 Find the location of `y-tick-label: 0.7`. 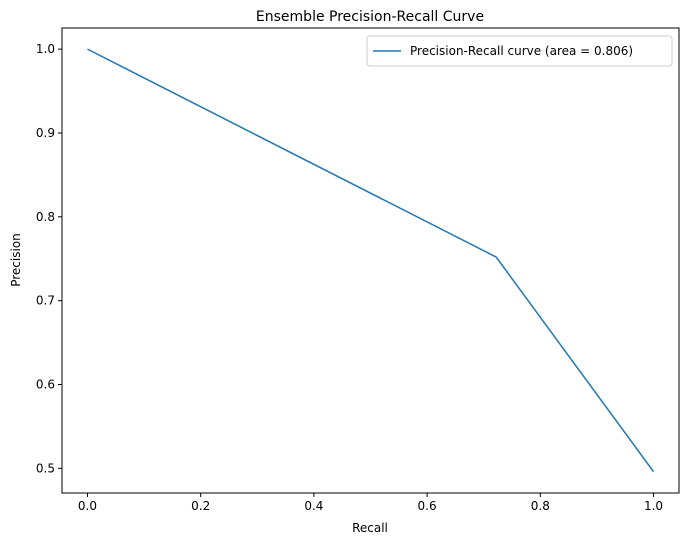

y-tick-label: 0.7 is located at coordinates (45, 301).